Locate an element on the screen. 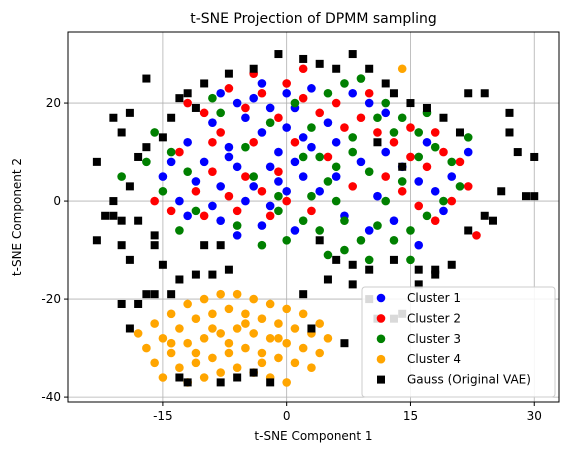  y-tick-label: -20 is located at coordinates (51, 299).